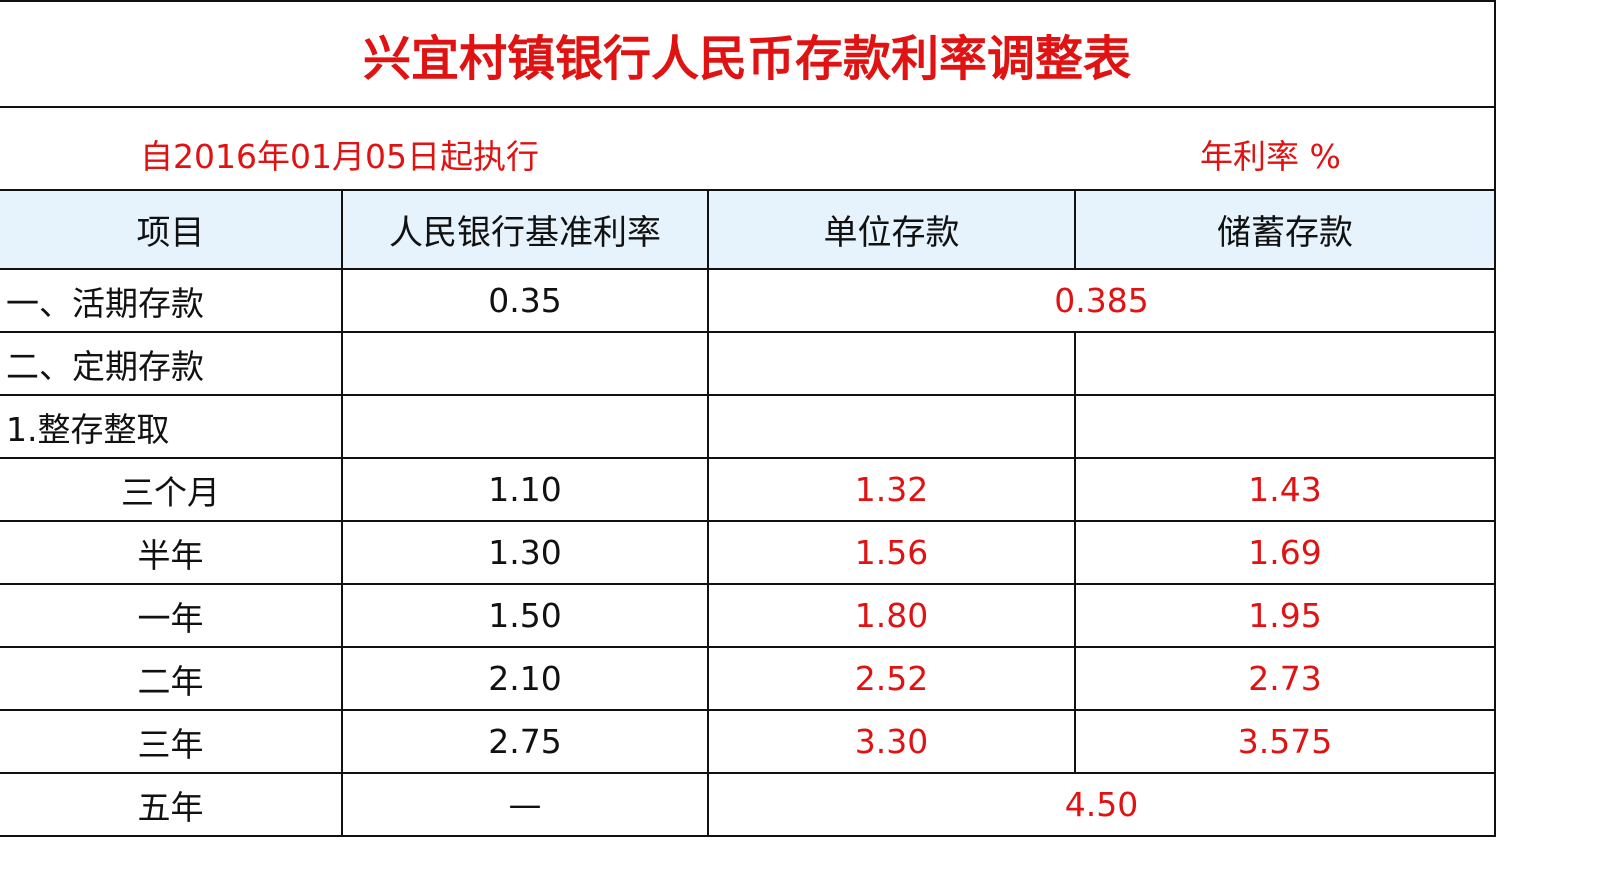  What do you see at coordinates (525, 678) in the screenshot?
I see `base-rate-cell: 2.10` at bounding box center [525, 678].